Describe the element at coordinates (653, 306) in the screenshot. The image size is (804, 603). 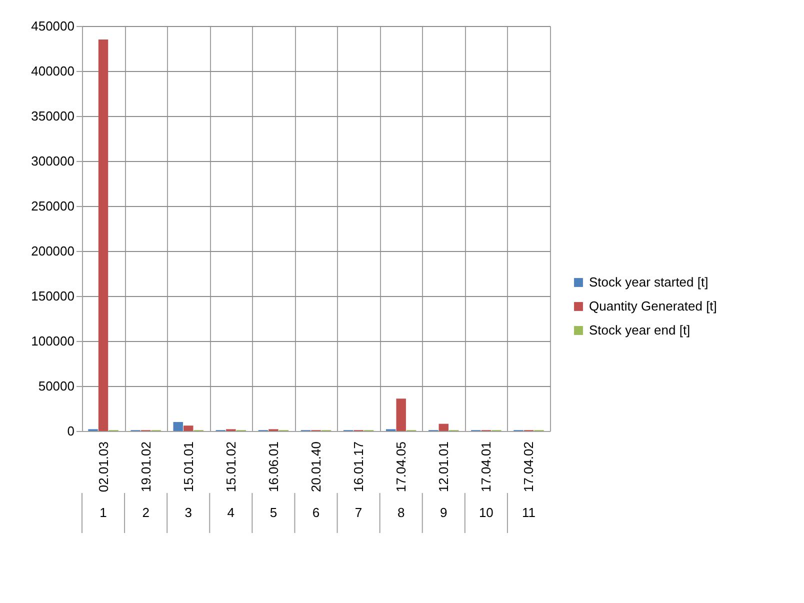
I see `legend-label: Quantity Generated [t]` at that location.